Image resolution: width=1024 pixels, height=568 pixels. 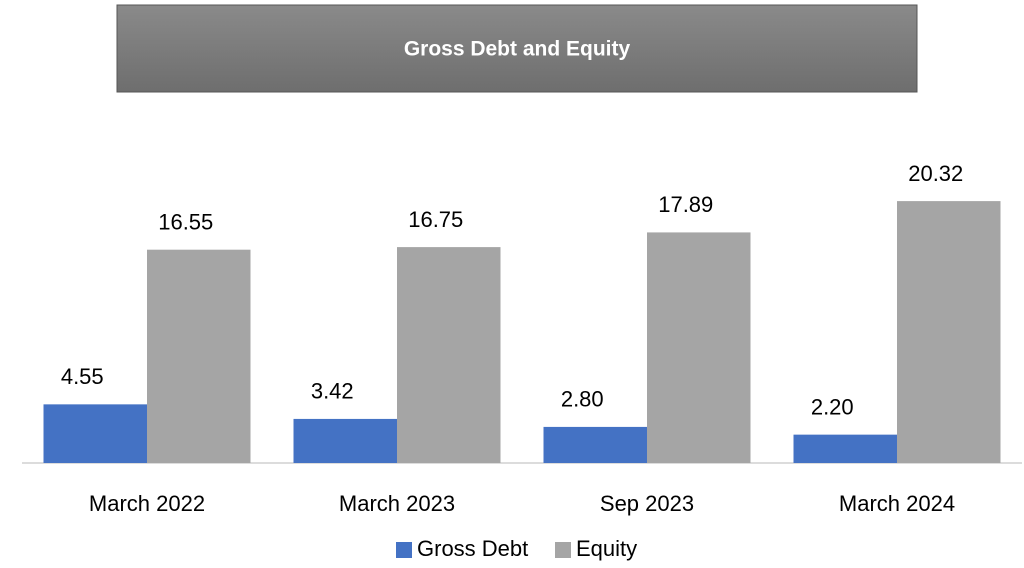 I want to click on title-box, so click(x=517, y=48).